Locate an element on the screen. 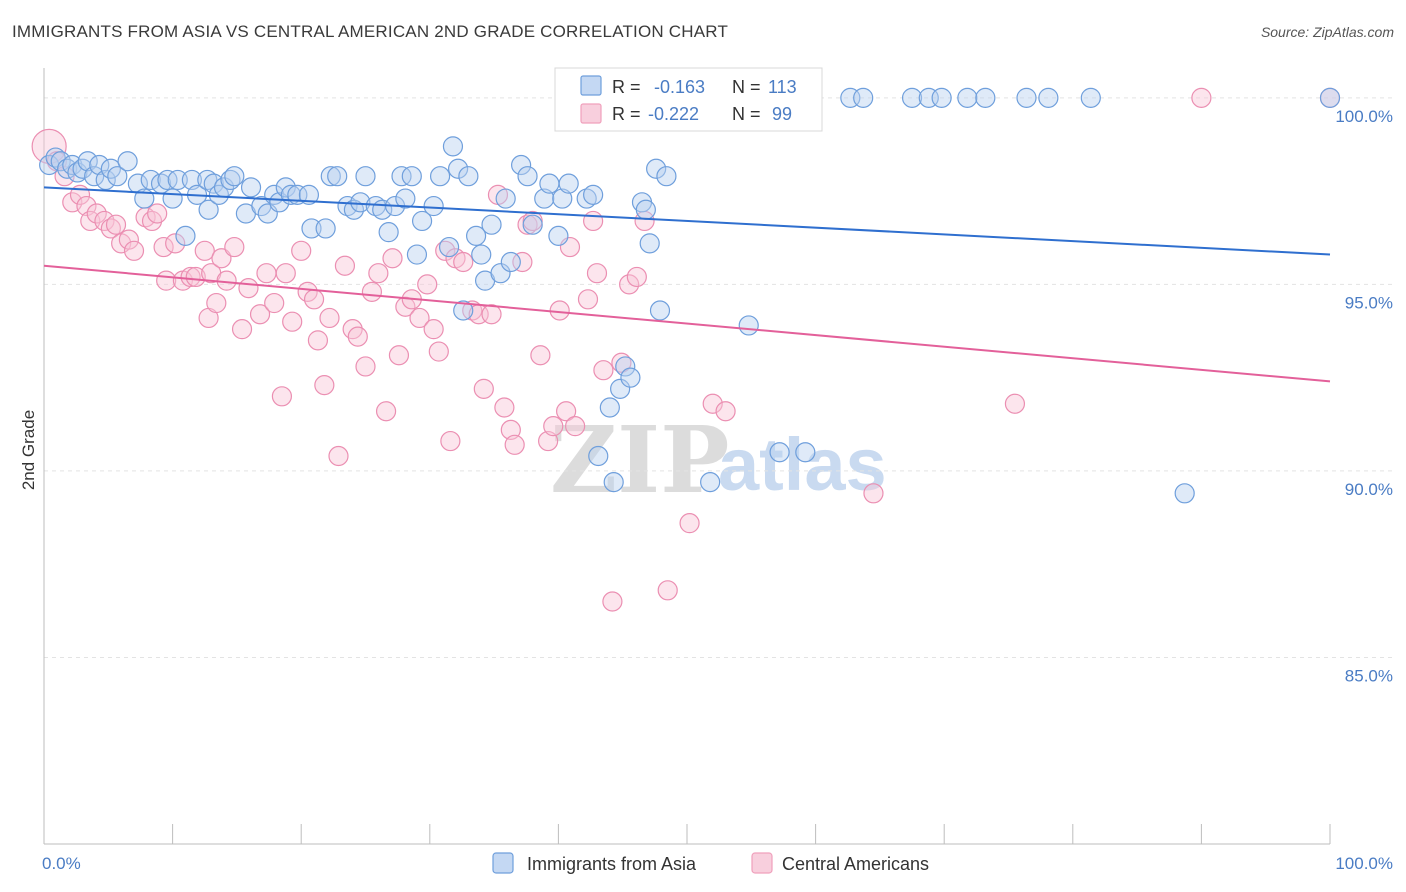  legend-label-central-americans: Central Americans is located at coordinates (855, 864).